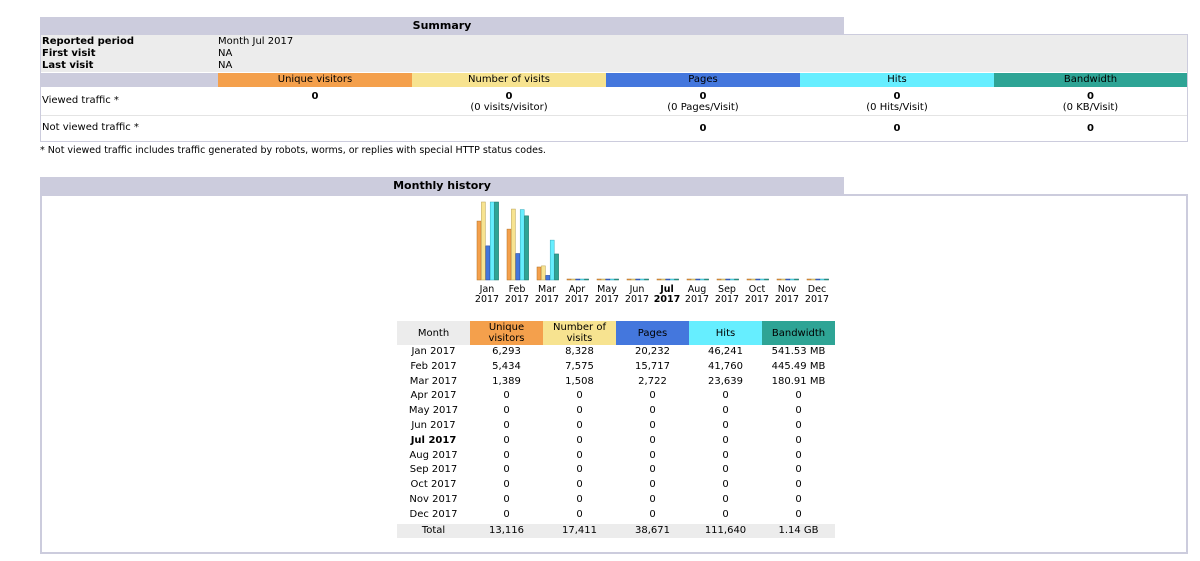 The height and width of the screenshot is (561, 1200). What do you see at coordinates (689, 279) in the screenshot?
I see `bar-aug-unique-visitors` at bounding box center [689, 279].